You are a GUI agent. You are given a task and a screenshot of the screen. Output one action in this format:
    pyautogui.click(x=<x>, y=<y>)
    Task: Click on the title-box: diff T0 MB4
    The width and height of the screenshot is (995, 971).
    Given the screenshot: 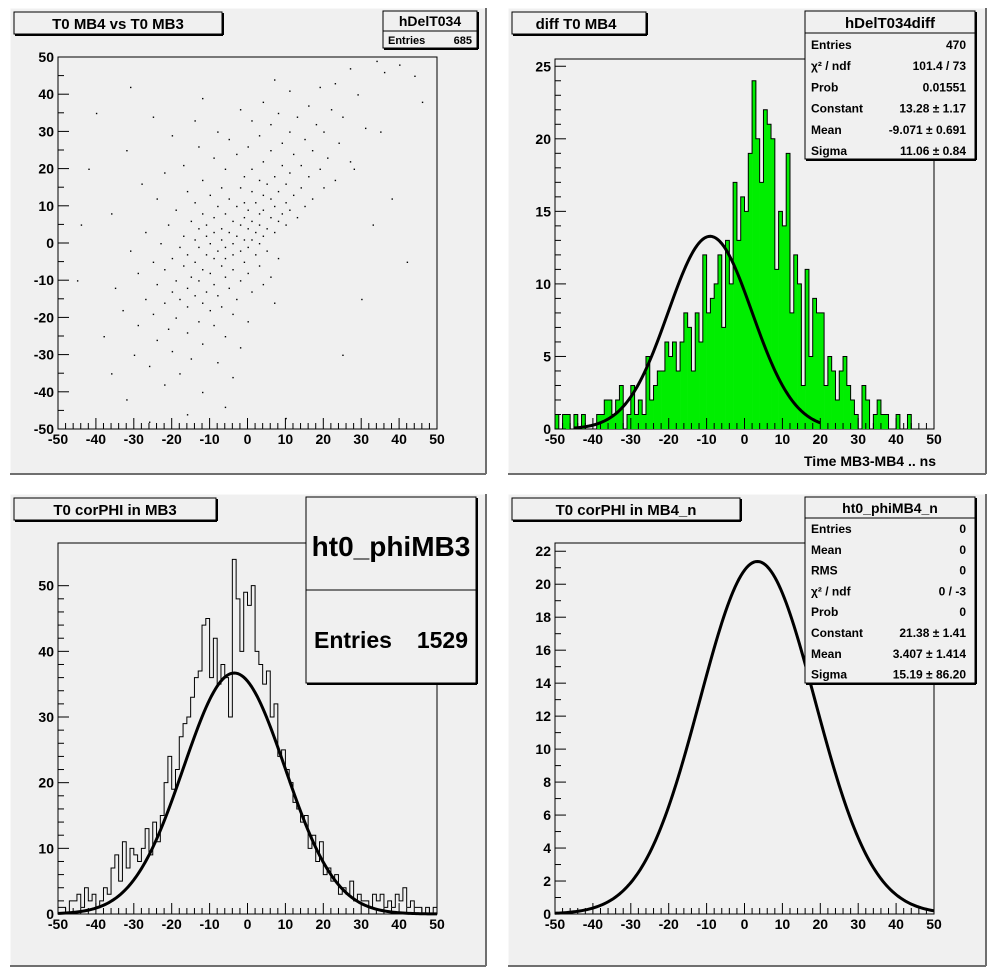 What is the action you would take?
    pyautogui.click(x=579, y=23)
    